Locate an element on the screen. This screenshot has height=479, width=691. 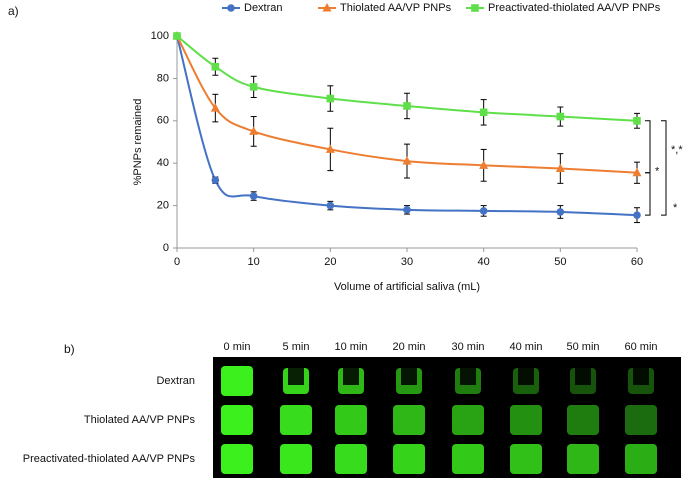
column-header: 50 min is located at coordinates (582, 347).